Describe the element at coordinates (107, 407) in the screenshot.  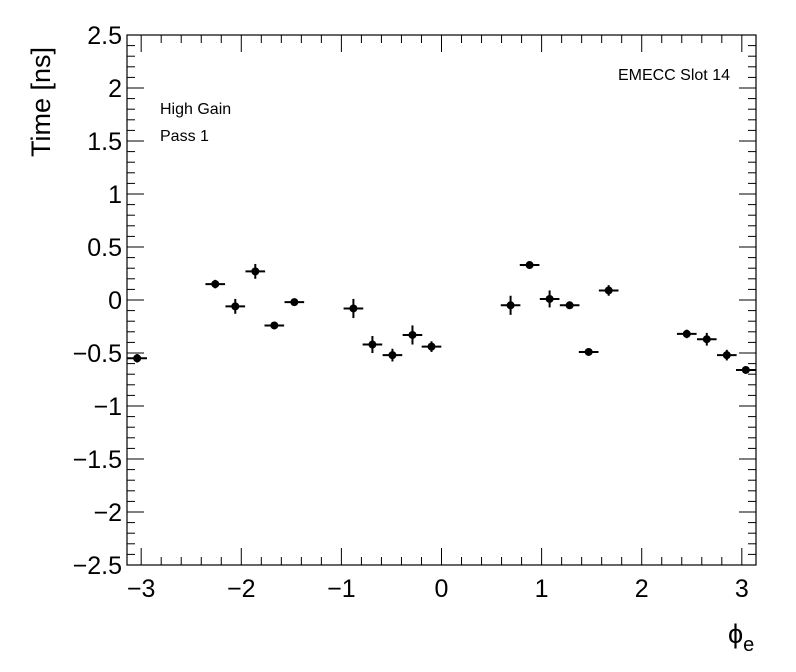
I see `y-tick-label: −1` at that location.